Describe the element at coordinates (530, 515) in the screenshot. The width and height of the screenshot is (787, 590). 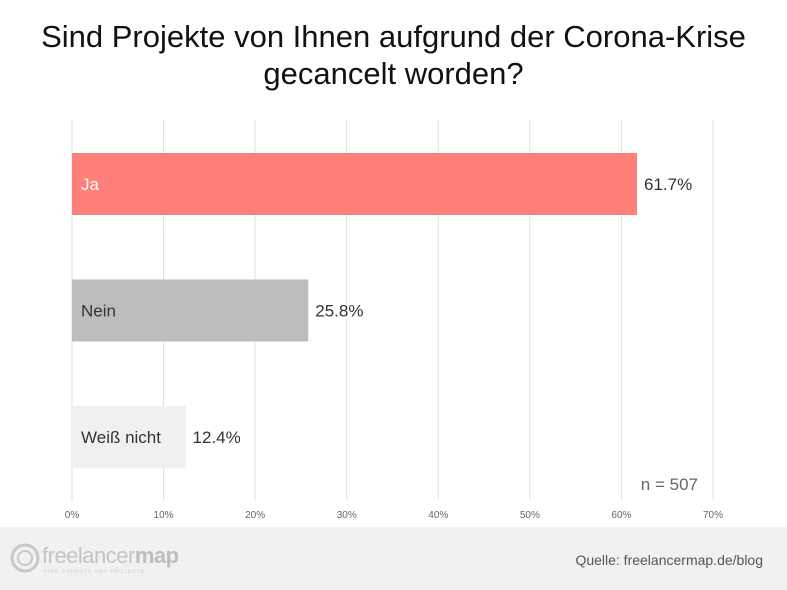
I see `x-tick-label: 50%` at that location.